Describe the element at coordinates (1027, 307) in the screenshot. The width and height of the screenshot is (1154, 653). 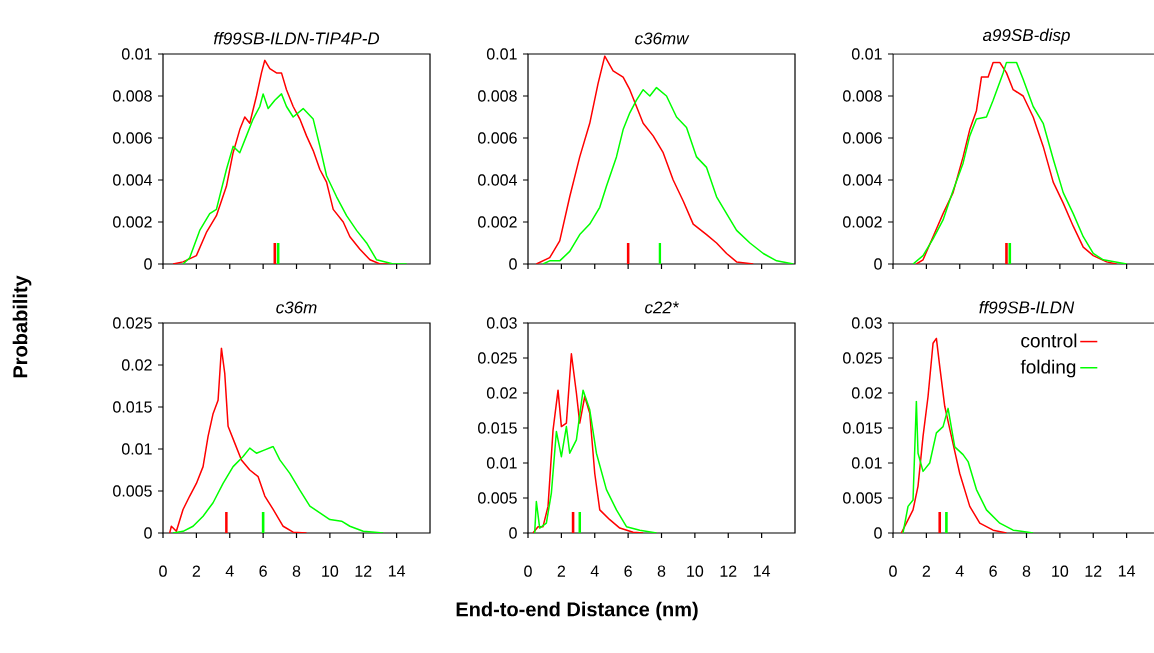
I see `chart-title: ff99SB-ILDN` at that location.